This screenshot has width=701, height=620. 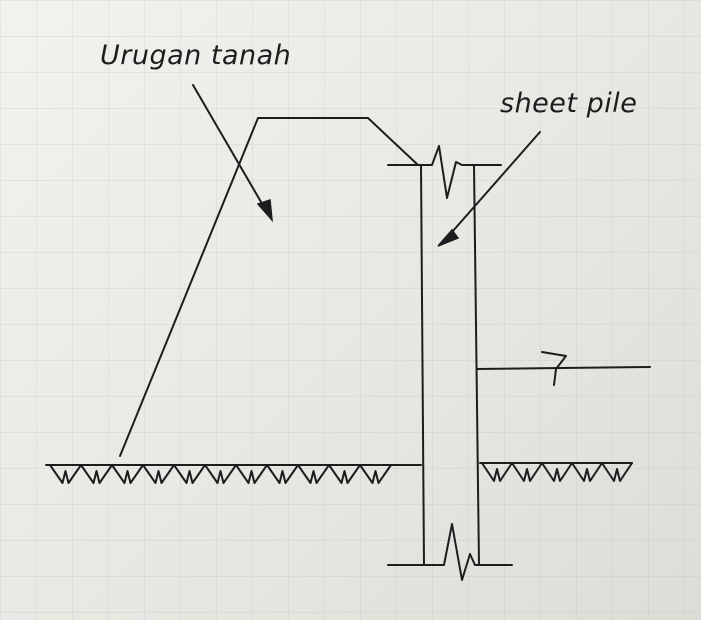 What do you see at coordinates (568, 103) in the screenshot?
I see `sheet-pile-label: sheet pile` at bounding box center [568, 103].